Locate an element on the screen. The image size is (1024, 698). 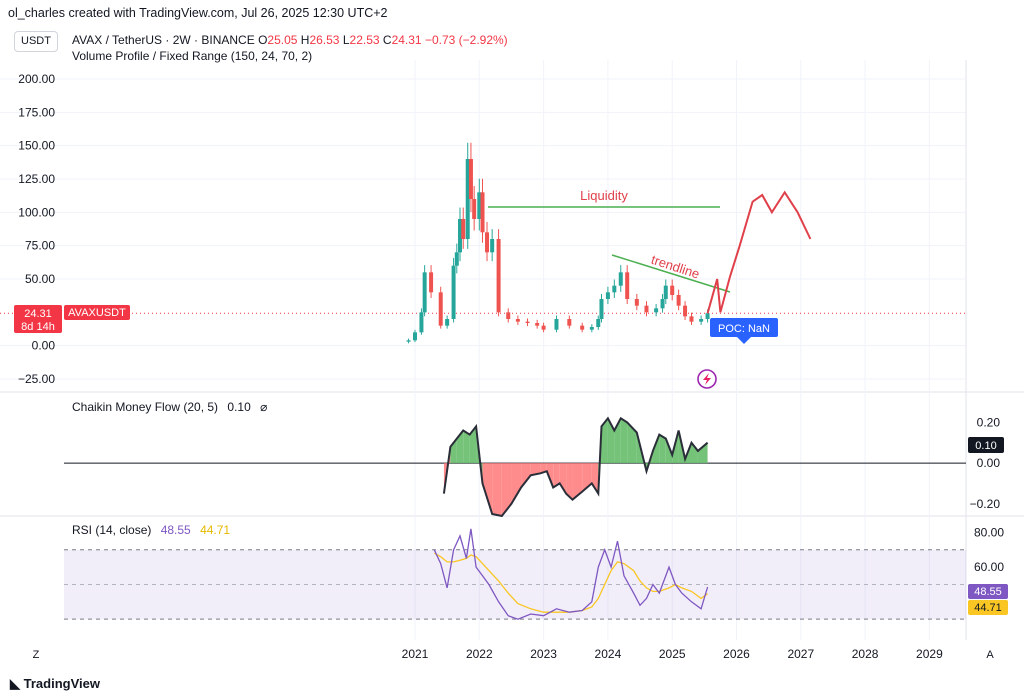
price-tick-label: 200.00 is located at coordinates (36, 79).